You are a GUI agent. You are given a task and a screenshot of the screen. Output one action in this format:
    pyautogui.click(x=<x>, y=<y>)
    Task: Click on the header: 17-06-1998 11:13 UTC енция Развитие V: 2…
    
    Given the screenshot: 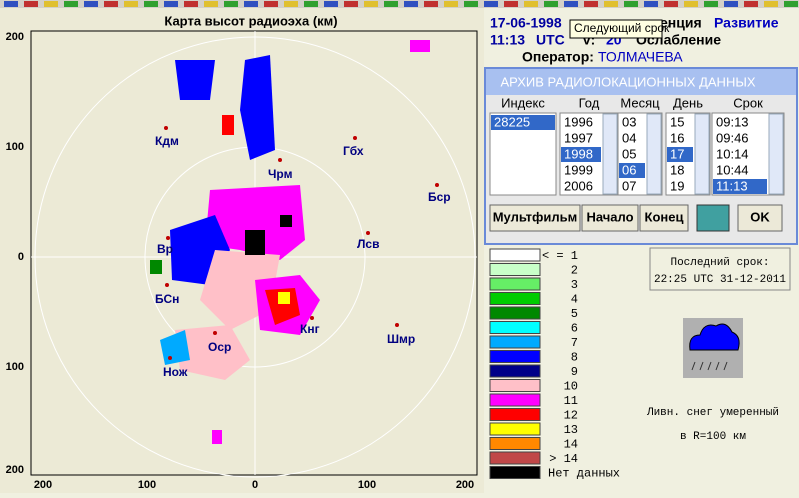 What is the action you would take?
    pyautogui.click(x=634, y=40)
    